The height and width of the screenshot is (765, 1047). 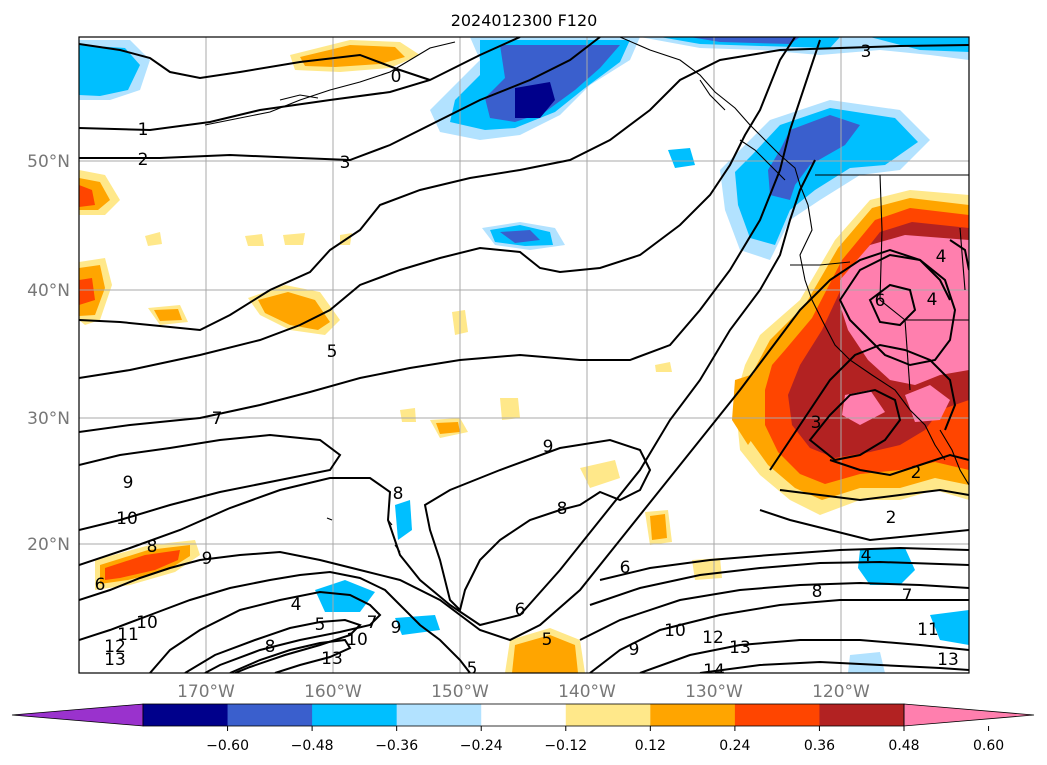 I want to click on colorbar-cells, so click(x=523, y=715).